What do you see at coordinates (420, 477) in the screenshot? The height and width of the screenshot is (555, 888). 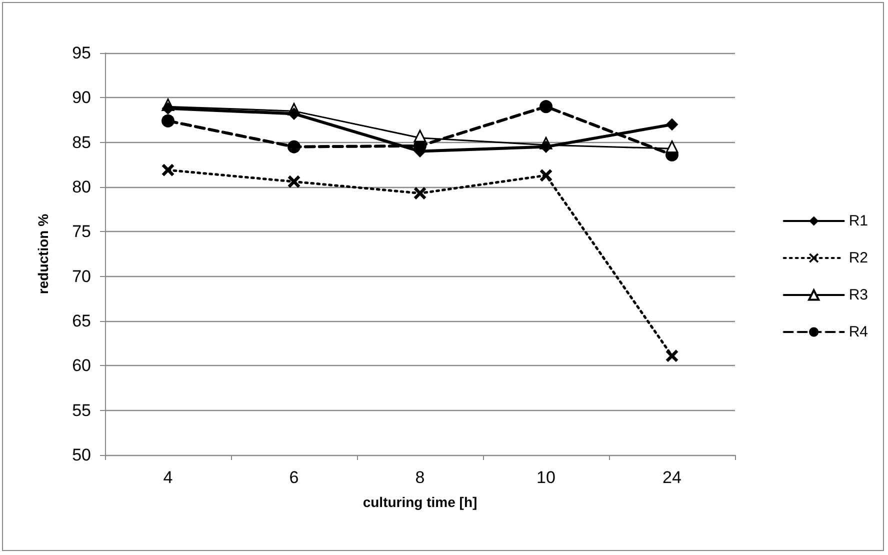 I see `x-tick-label: 8` at bounding box center [420, 477].